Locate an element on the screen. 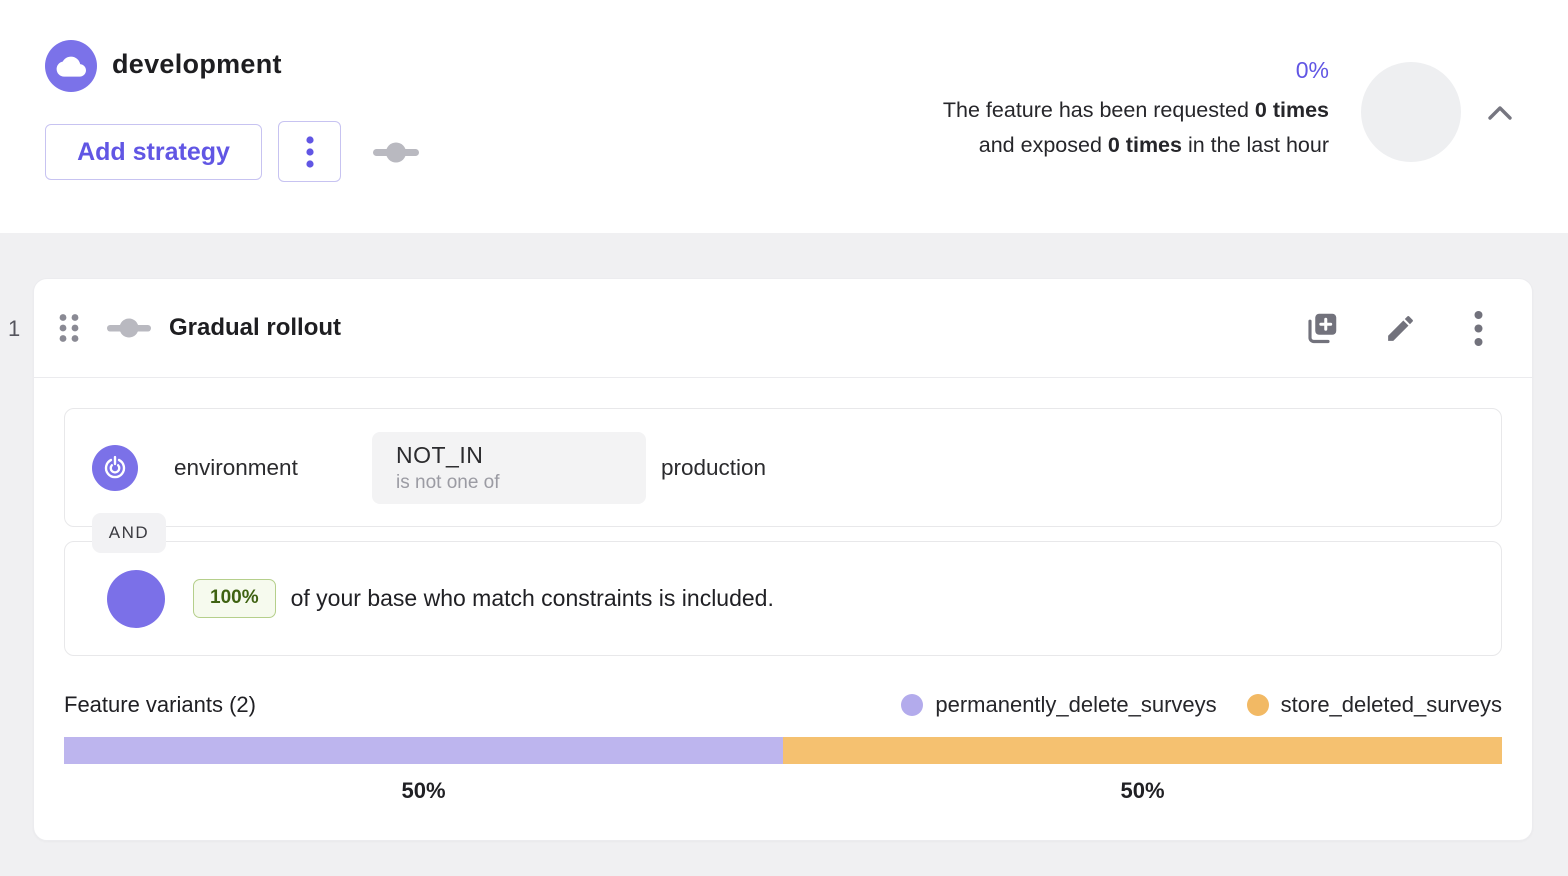 The height and width of the screenshot is (876, 1568). variants-title: Feature variants (2) is located at coordinates (160, 704).